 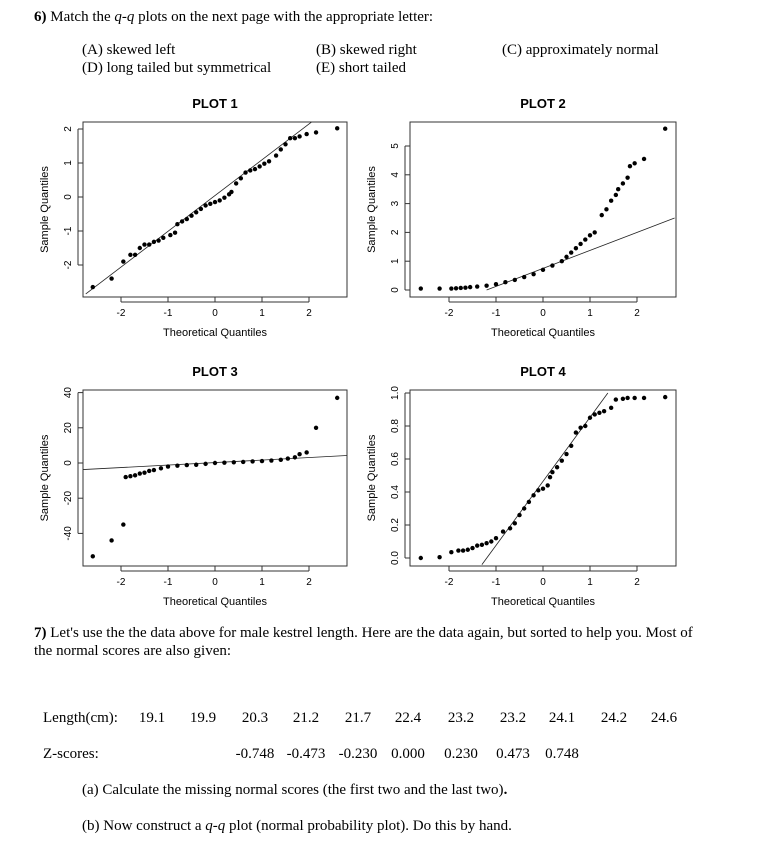 I want to click on prompt-text: Match the, so click(x=82, y=17).